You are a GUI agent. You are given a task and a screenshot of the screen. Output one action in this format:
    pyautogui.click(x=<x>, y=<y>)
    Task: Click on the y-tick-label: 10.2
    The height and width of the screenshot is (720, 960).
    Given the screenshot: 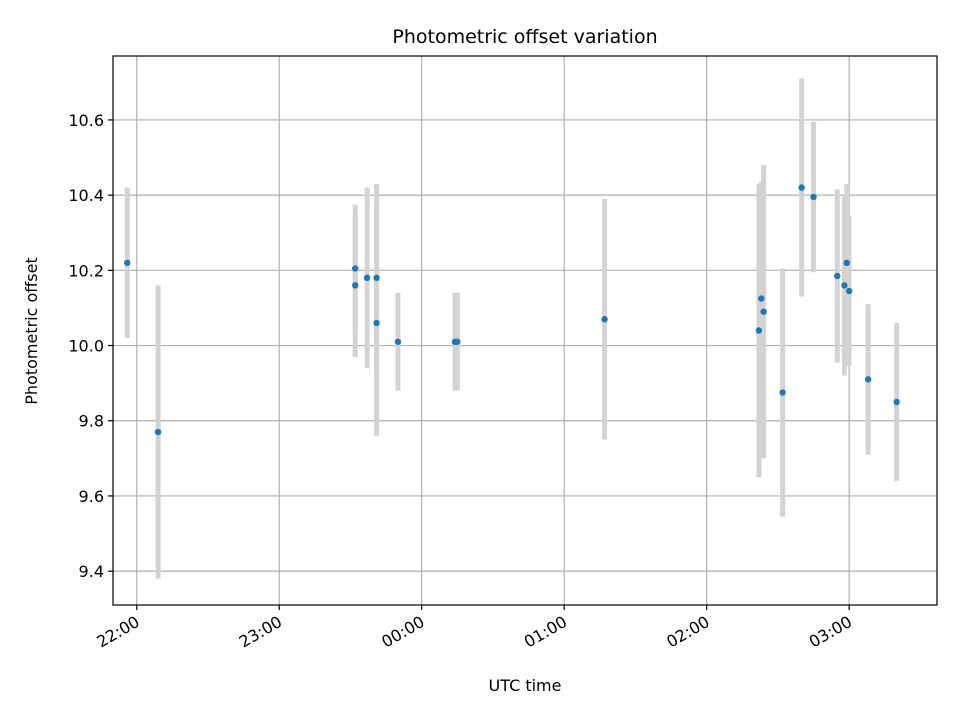 What is the action you would take?
    pyautogui.click(x=86, y=270)
    